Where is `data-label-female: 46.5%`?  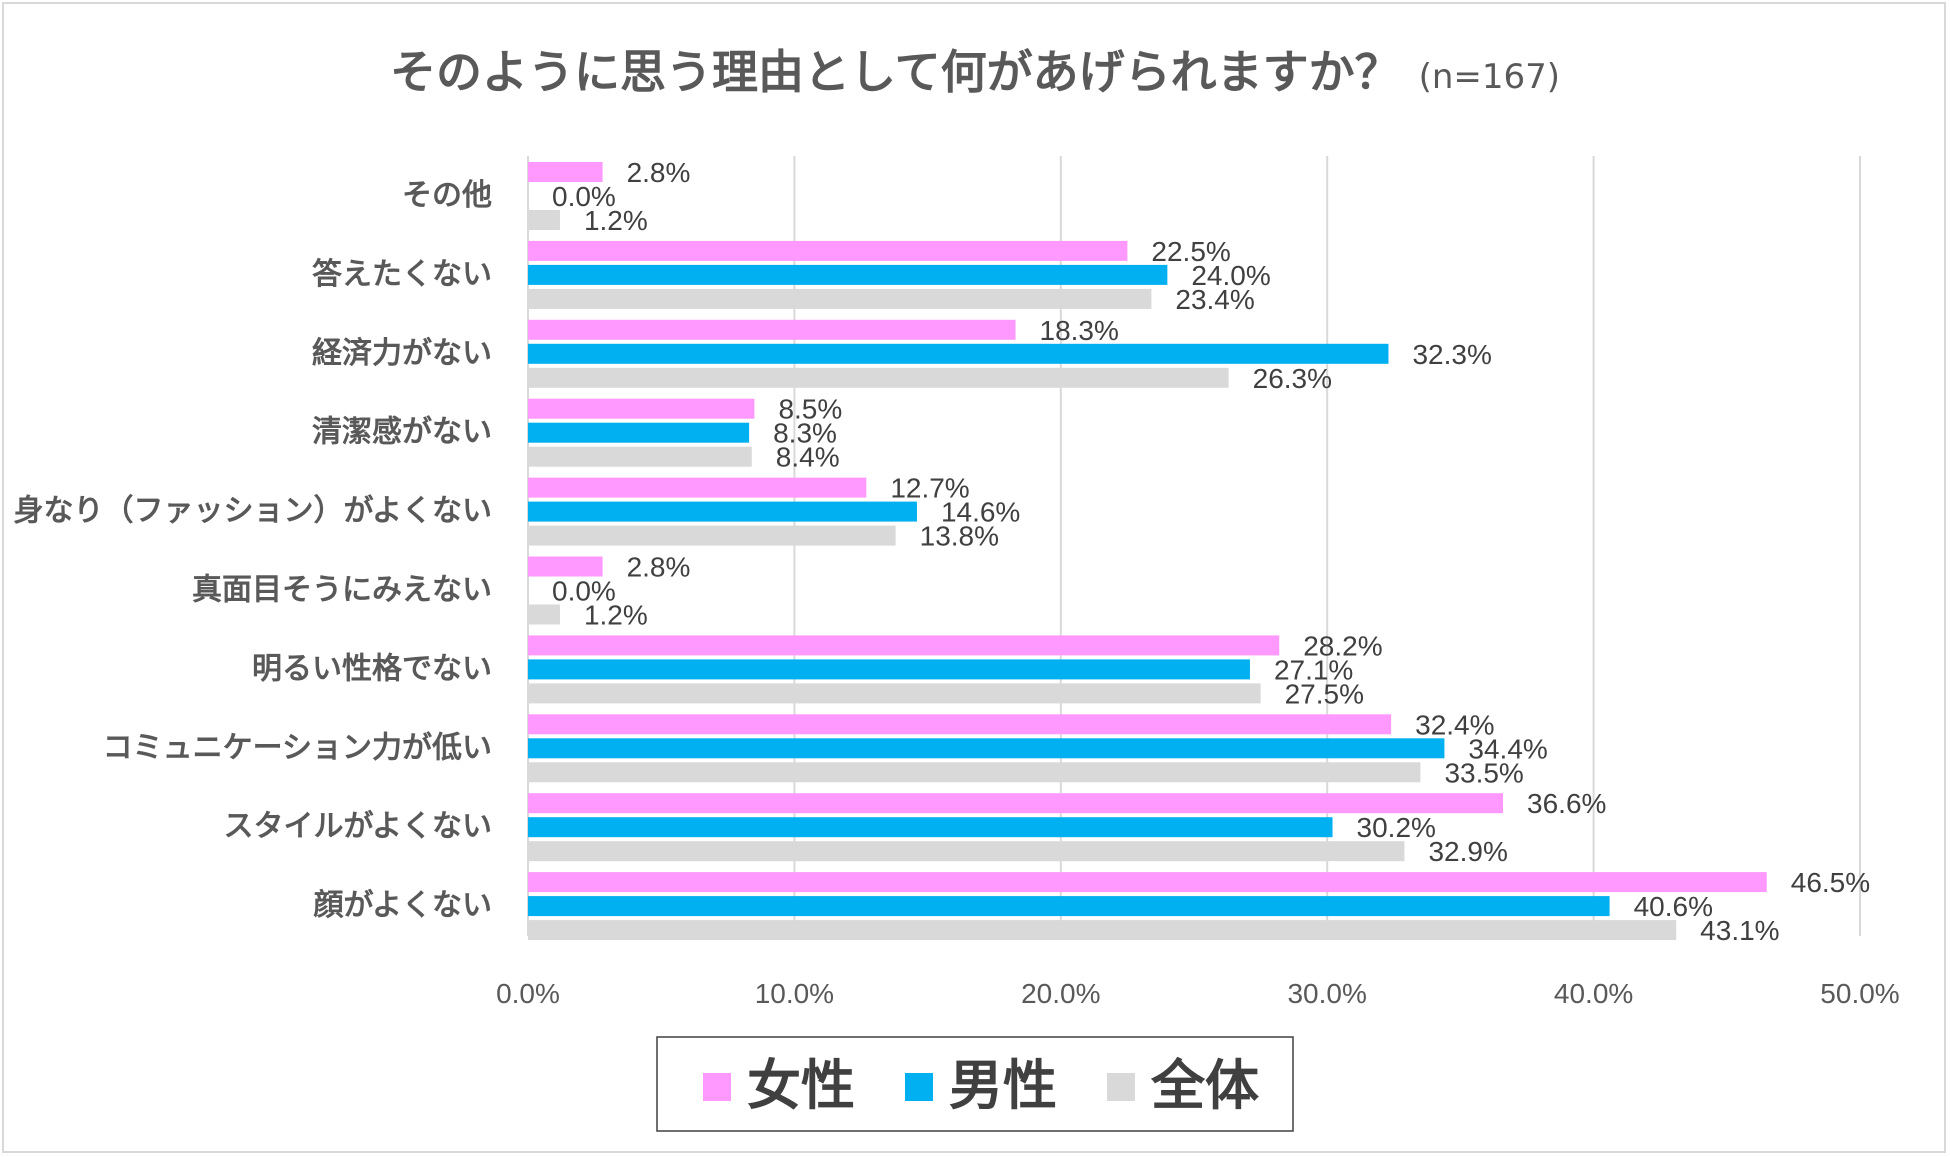 data-label-female: 46.5% is located at coordinates (1830, 882).